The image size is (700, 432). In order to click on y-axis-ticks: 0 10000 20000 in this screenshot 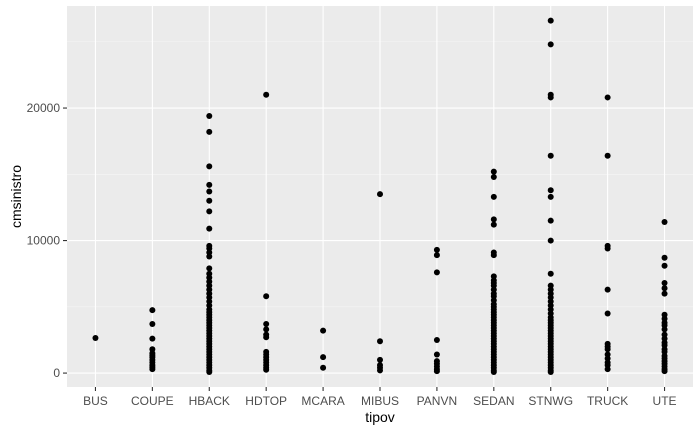, I will do `click(47, 240)`.